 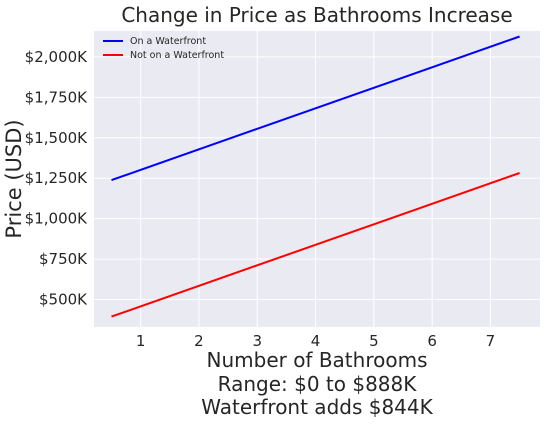 I want to click on y-tick-label: $750K, so click(x=63, y=259).